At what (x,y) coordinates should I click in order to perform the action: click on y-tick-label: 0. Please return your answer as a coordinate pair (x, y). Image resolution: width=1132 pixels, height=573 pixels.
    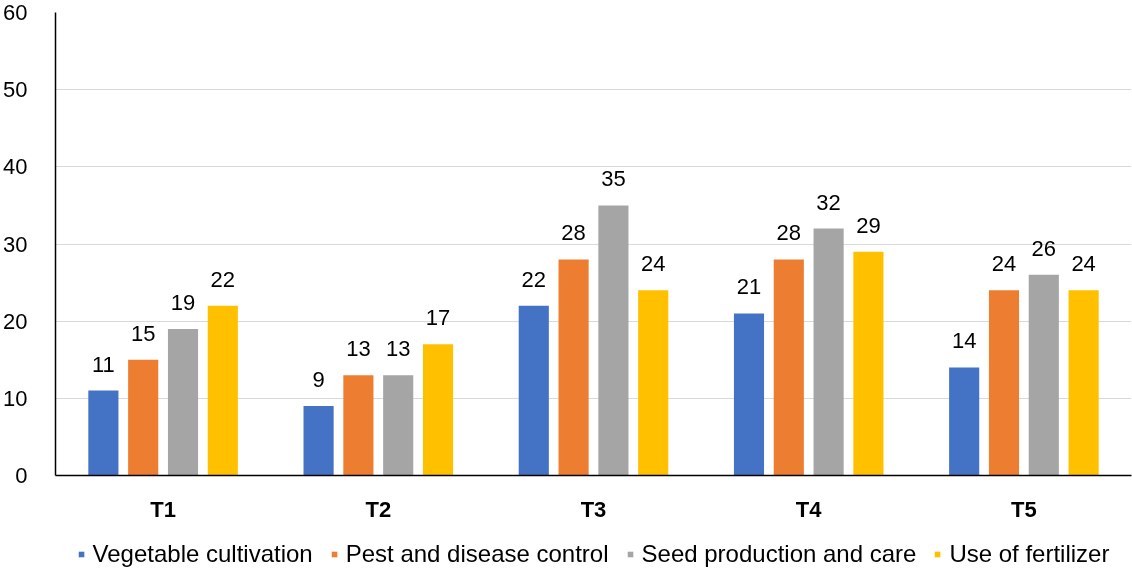
    Looking at the image, I should click on (21, 475).